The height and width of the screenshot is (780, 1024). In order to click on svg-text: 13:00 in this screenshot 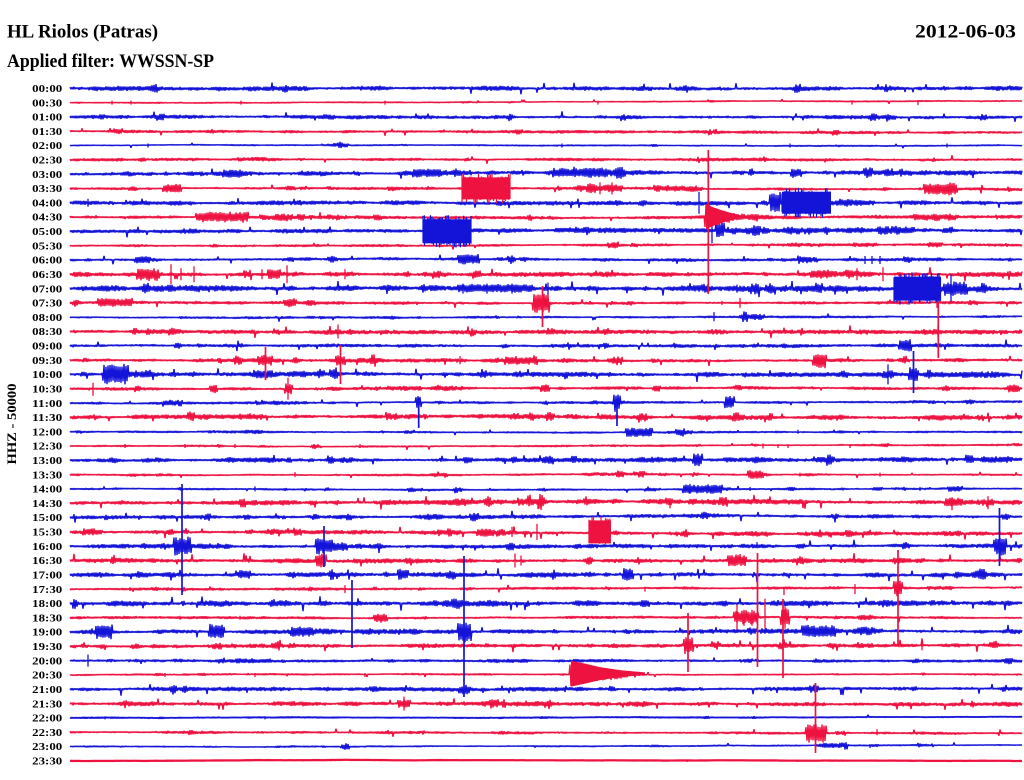, I will do `click(47, 461)`.